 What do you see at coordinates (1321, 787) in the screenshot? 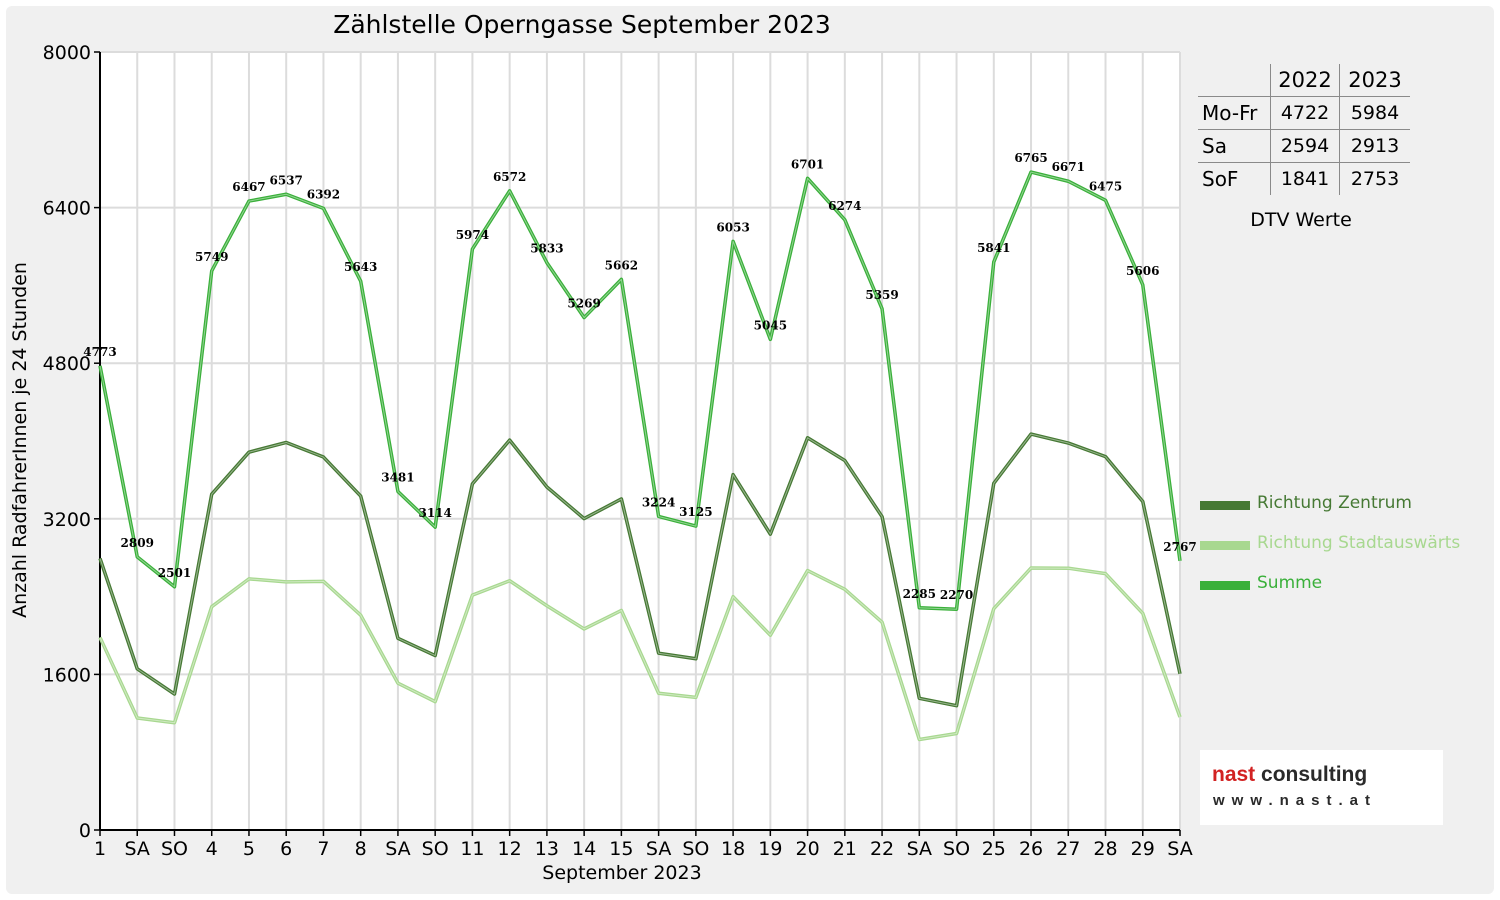
I see `nast-consulting-logo: nast consulting www.nast.at` at bounding box center [1321, 787].